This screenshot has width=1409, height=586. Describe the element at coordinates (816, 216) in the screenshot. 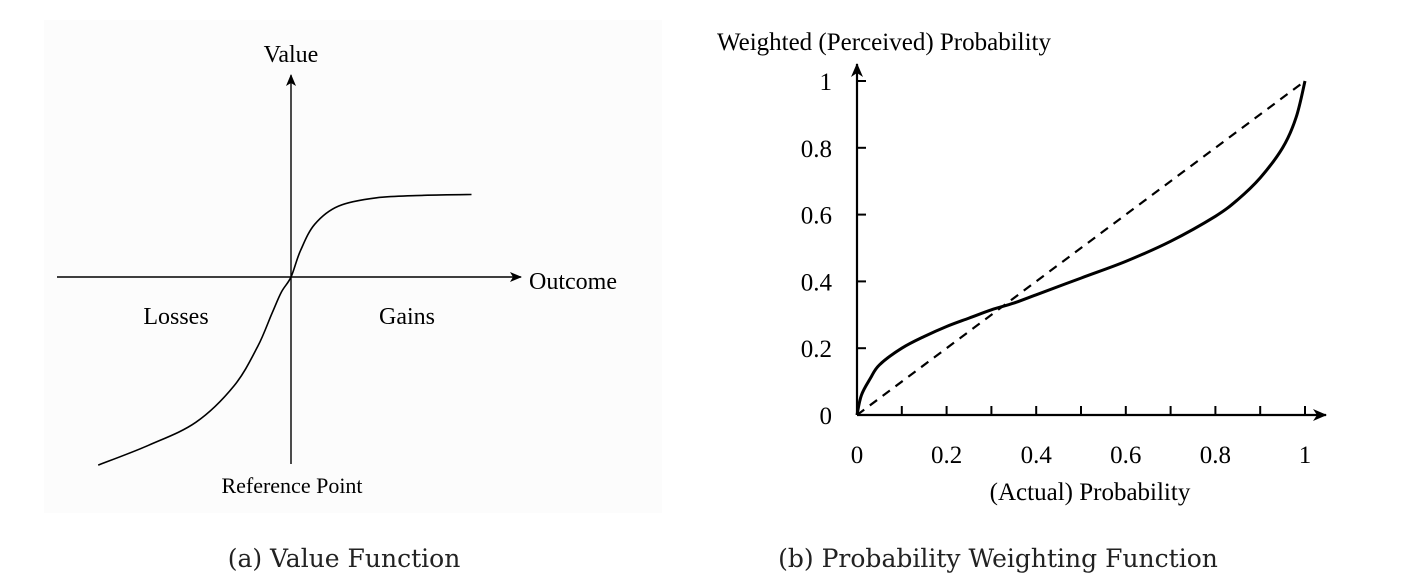

I see `y-tick-label: 0.6` at that location.